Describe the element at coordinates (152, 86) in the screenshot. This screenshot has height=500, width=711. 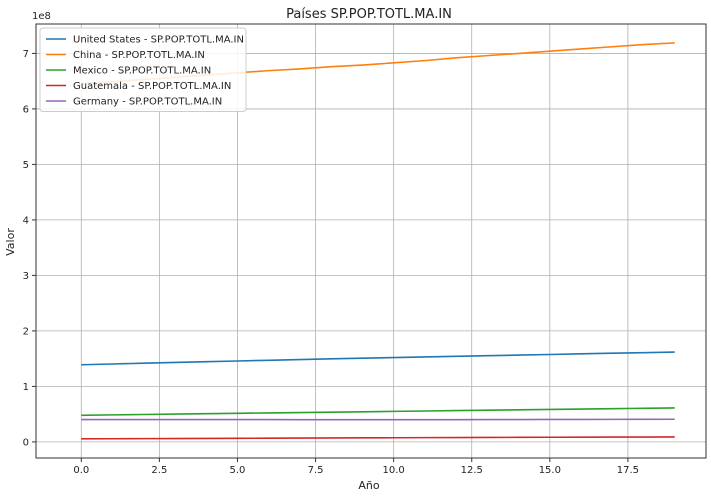
I see `legend-entry: Guatemala - SP.POP.TOTL.MA.IN` at that location.